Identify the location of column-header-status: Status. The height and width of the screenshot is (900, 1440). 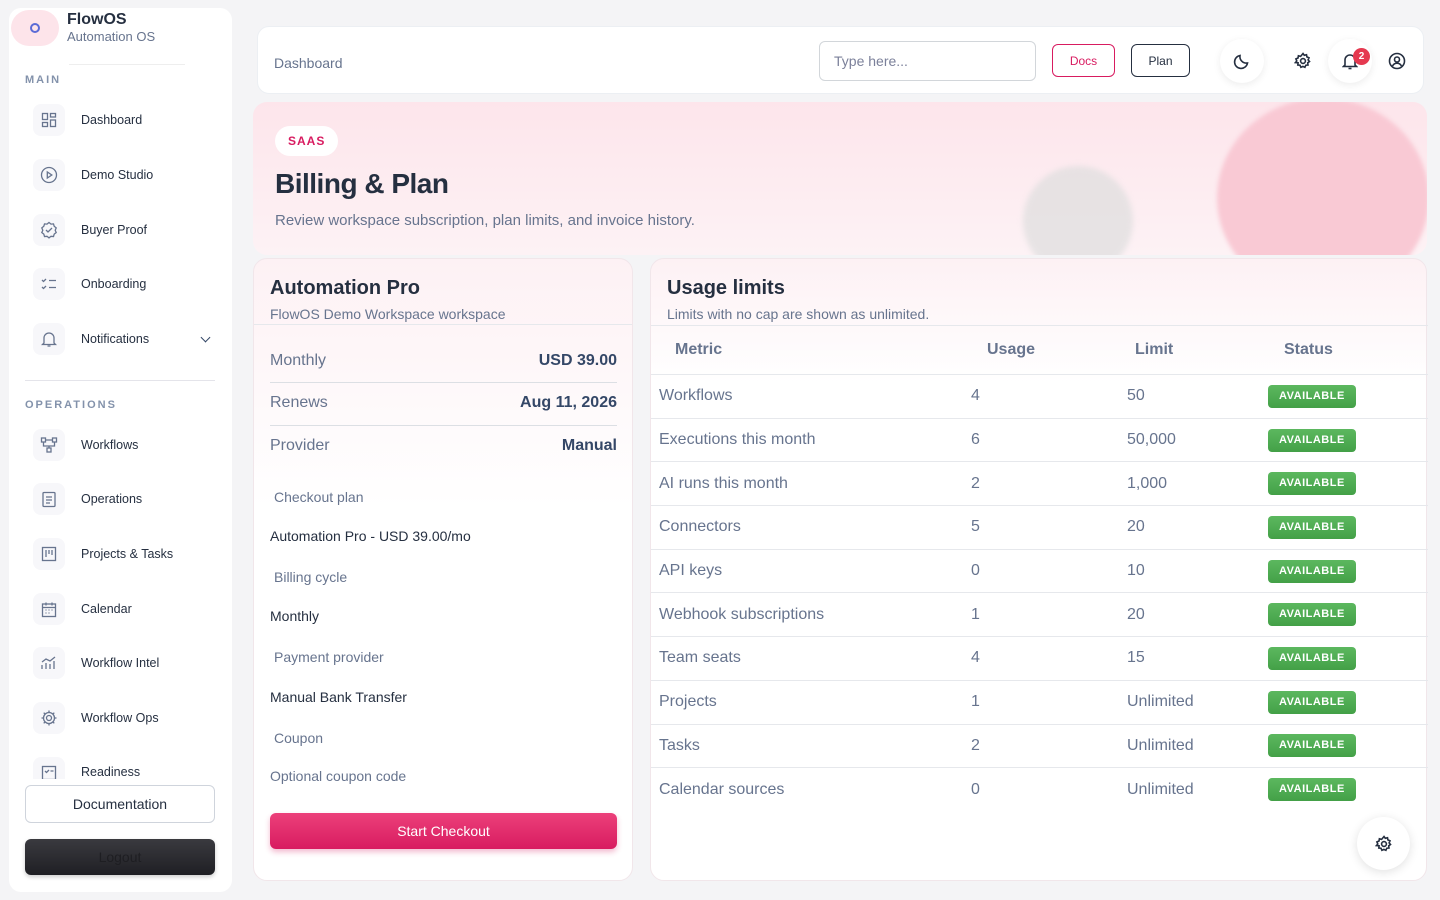
(1344, 350).